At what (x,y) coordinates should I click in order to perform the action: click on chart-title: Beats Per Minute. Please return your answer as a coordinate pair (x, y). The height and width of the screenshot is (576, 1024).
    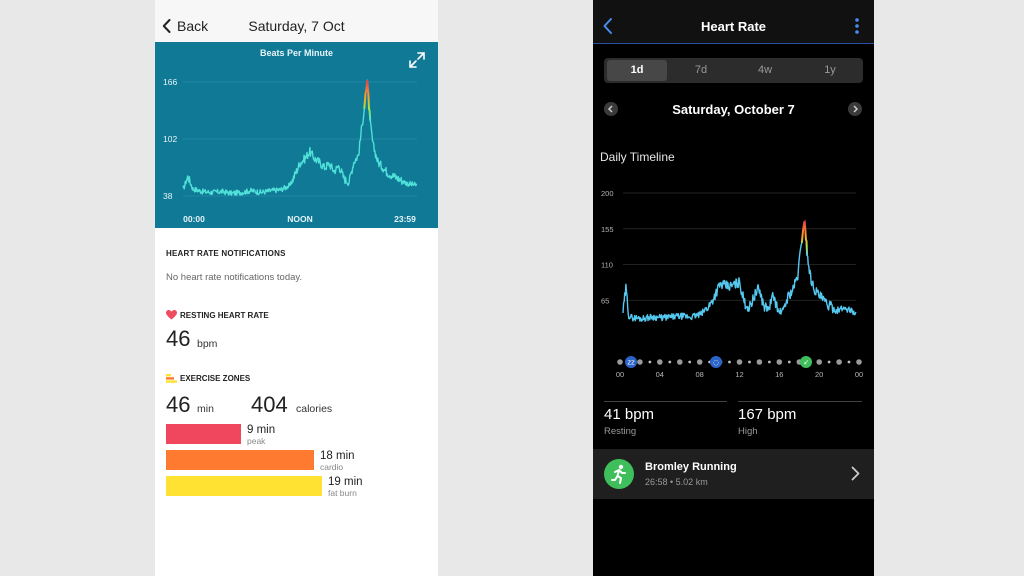
    Looking at the image, I should click on (296, 53).